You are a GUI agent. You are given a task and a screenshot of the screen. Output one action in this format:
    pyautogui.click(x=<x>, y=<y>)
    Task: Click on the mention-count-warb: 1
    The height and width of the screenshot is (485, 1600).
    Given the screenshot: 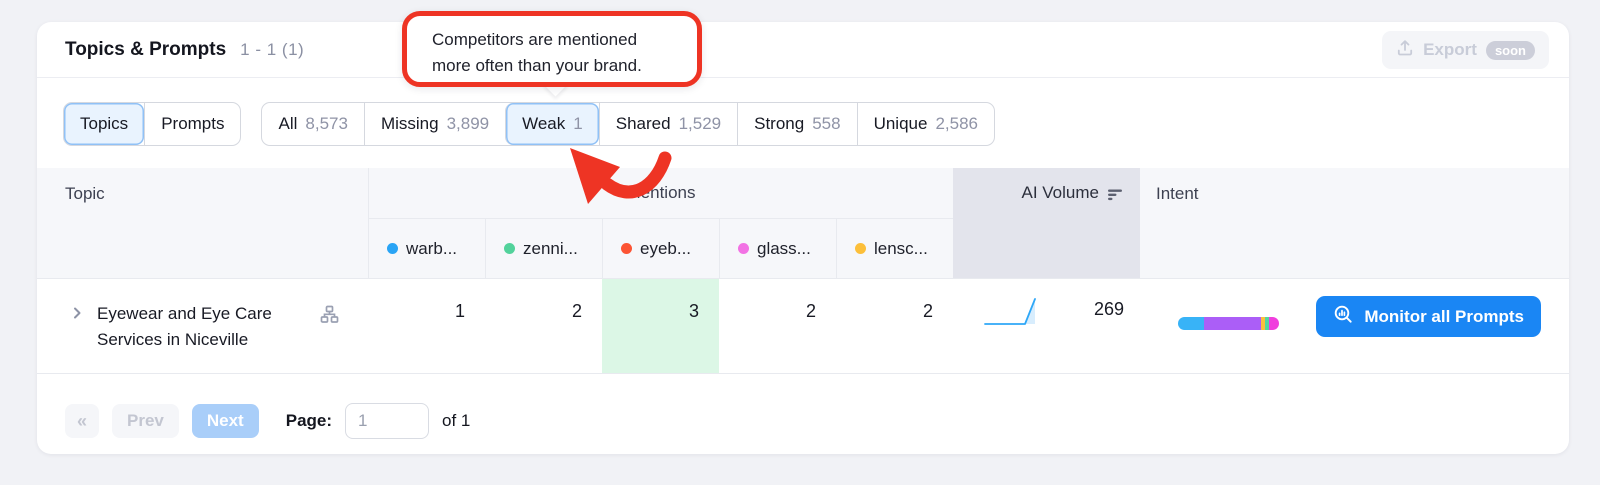 What is the action you would take?
    pyautogui.click(x=459, y=311)
    